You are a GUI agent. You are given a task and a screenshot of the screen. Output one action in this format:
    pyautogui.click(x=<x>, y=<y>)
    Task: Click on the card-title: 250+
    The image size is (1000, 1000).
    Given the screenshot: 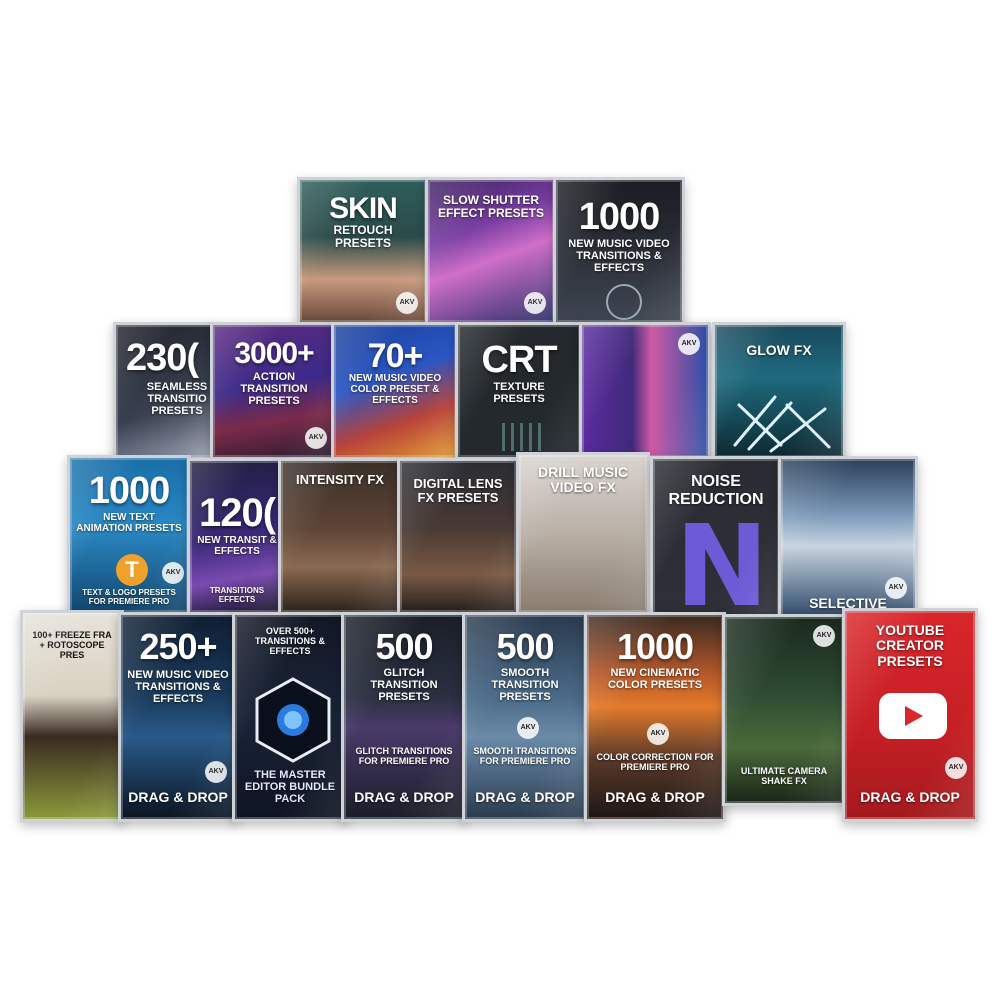 What is the action you would take?
    pyautogui.click(x=178, y=646)
    